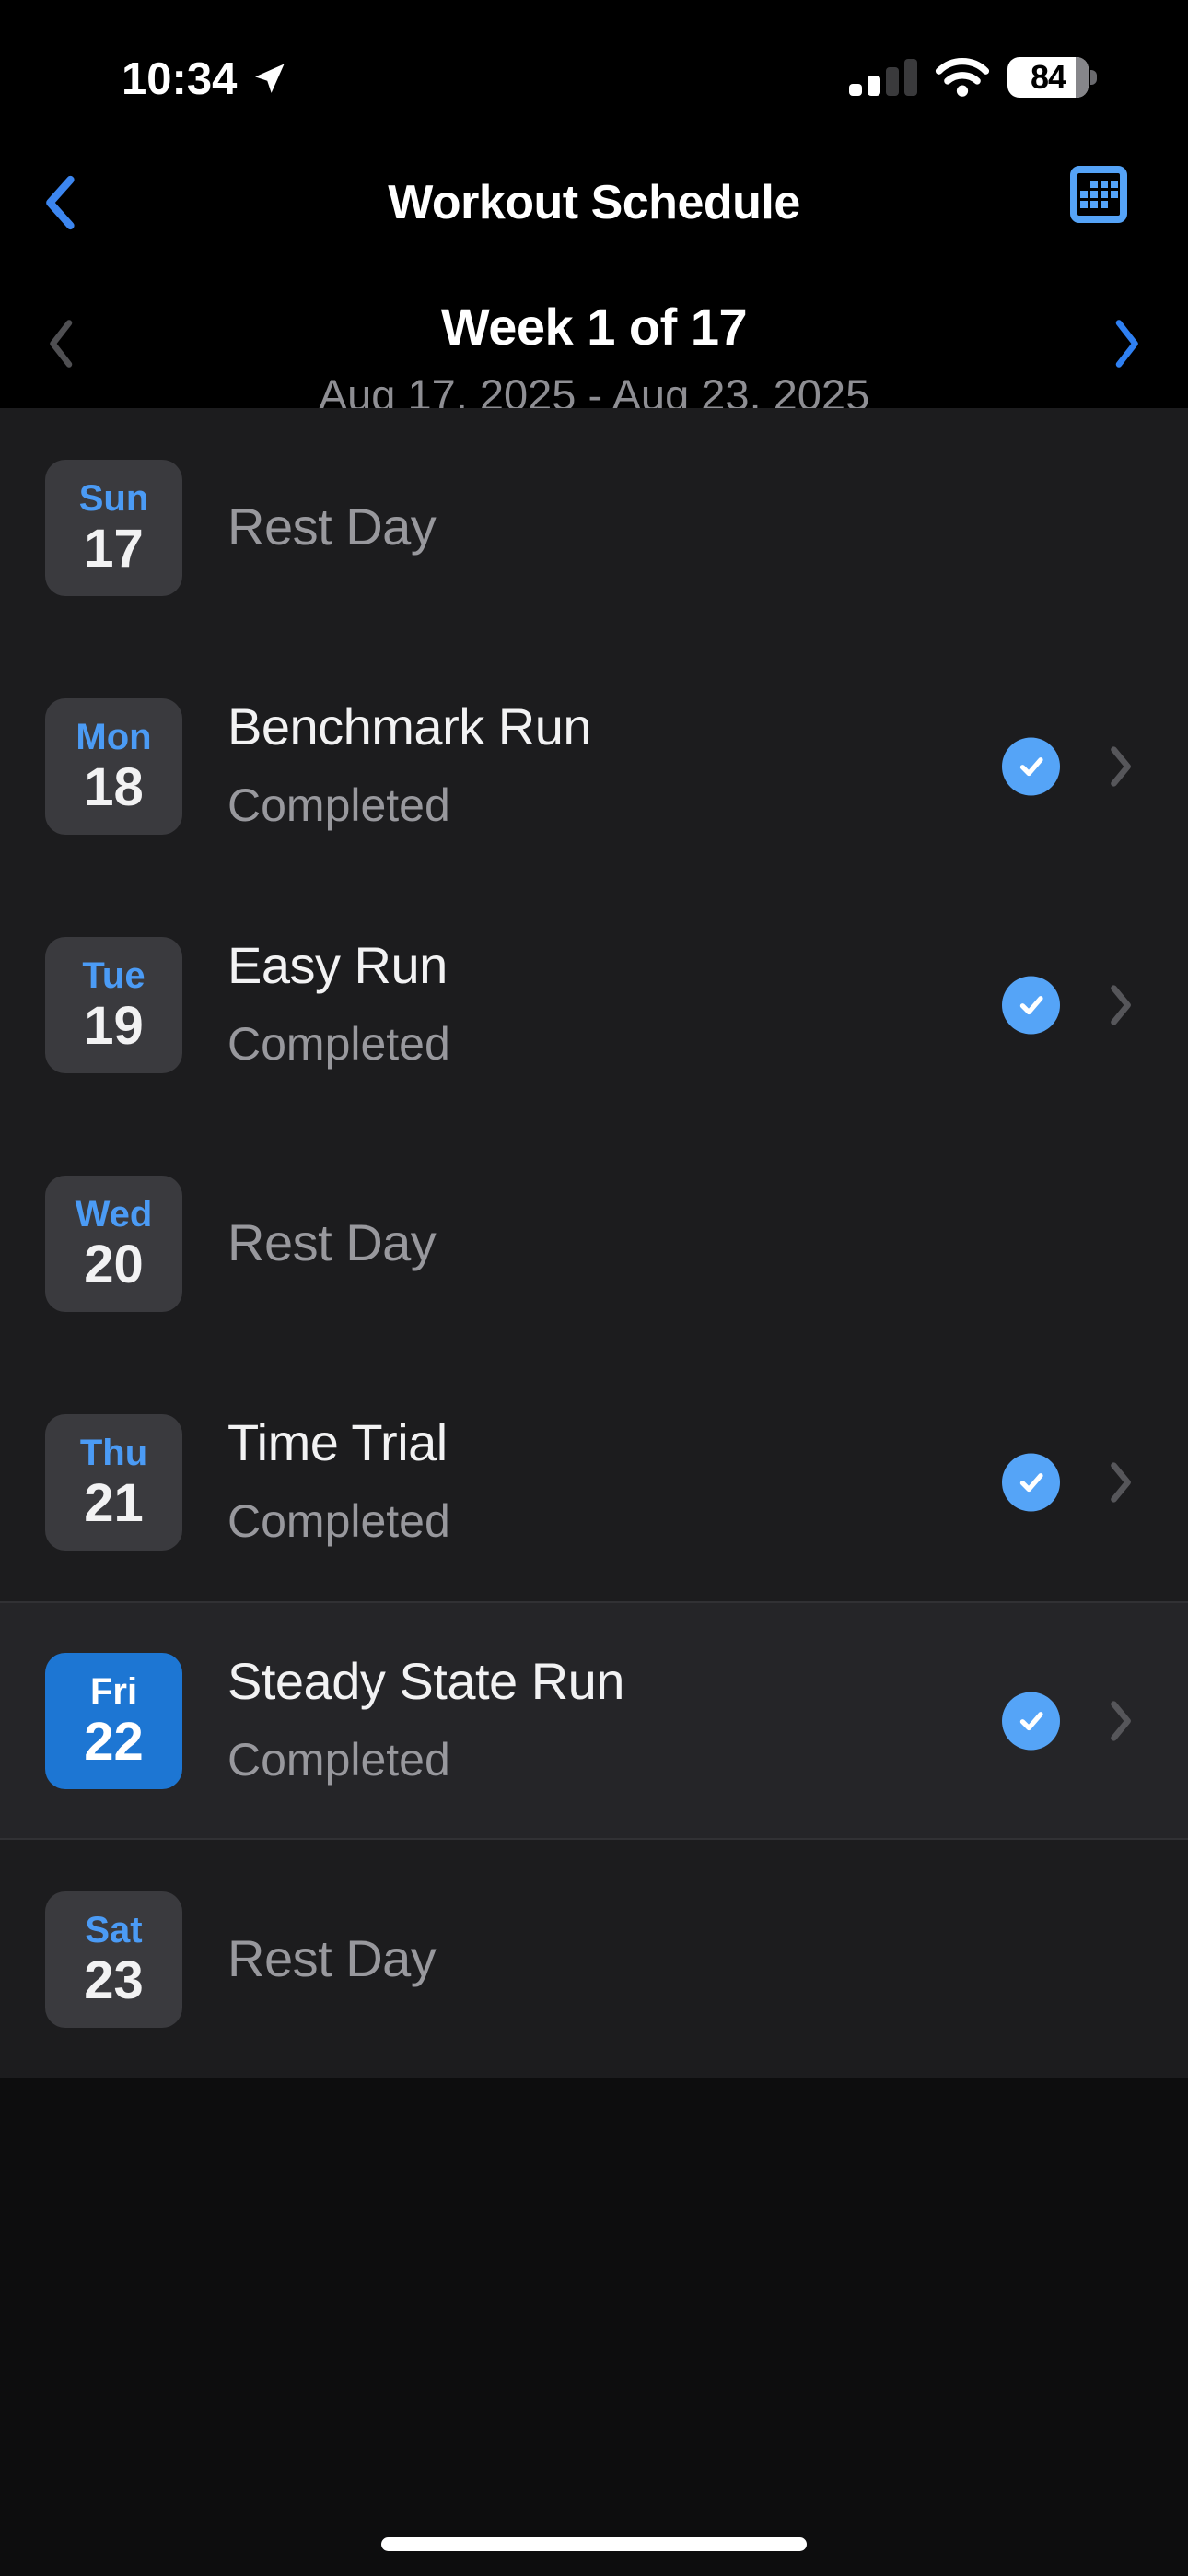  I want to click on day-date-label: 18, so click(114, 786).